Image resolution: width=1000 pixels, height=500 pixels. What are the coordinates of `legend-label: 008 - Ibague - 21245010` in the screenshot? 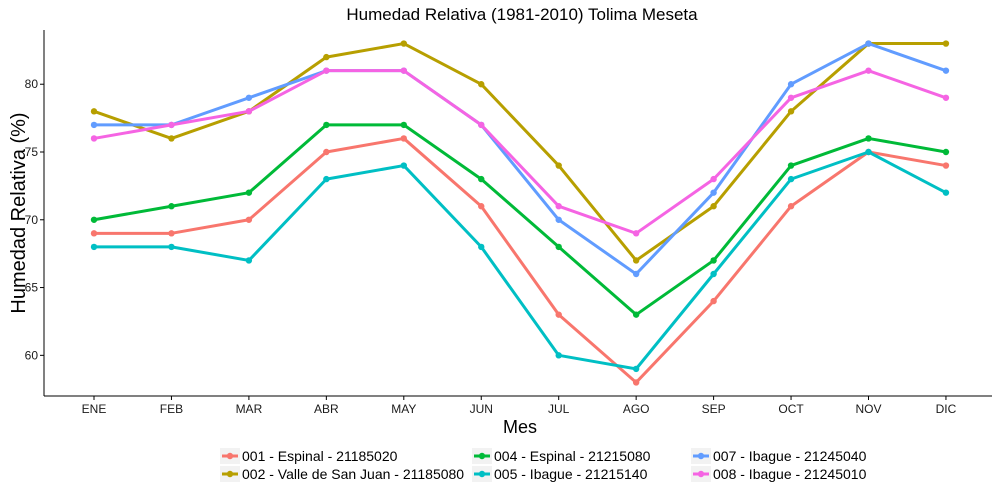 It's located at (790, 474).